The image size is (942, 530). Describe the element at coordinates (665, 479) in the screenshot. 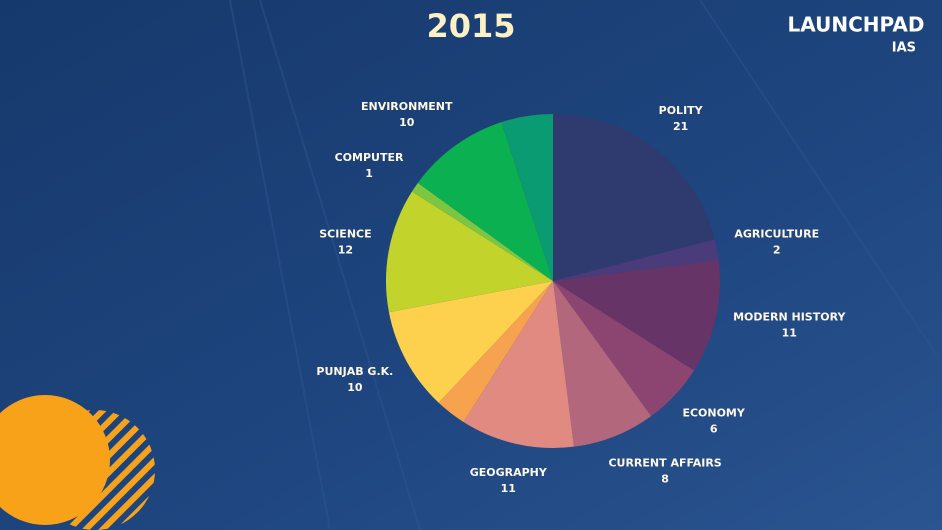

I see `slice-value: 8` at that location.